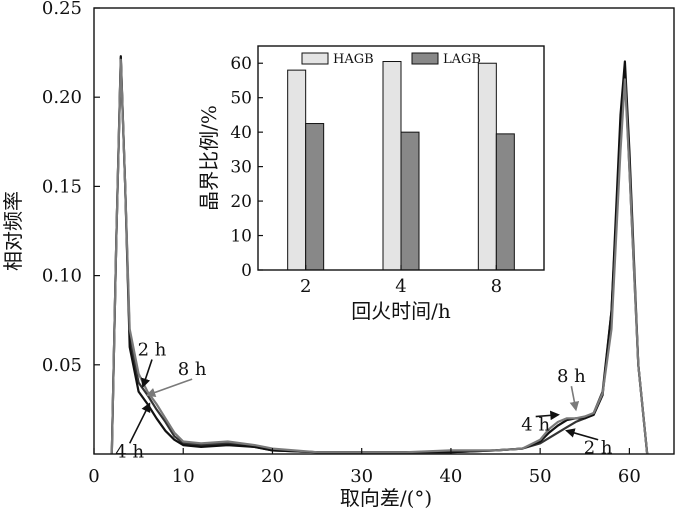 Image resolution: width=700 pixels, height=525 pixels. I want to click on inset-y-tick-label: 30, so click(241, 168).